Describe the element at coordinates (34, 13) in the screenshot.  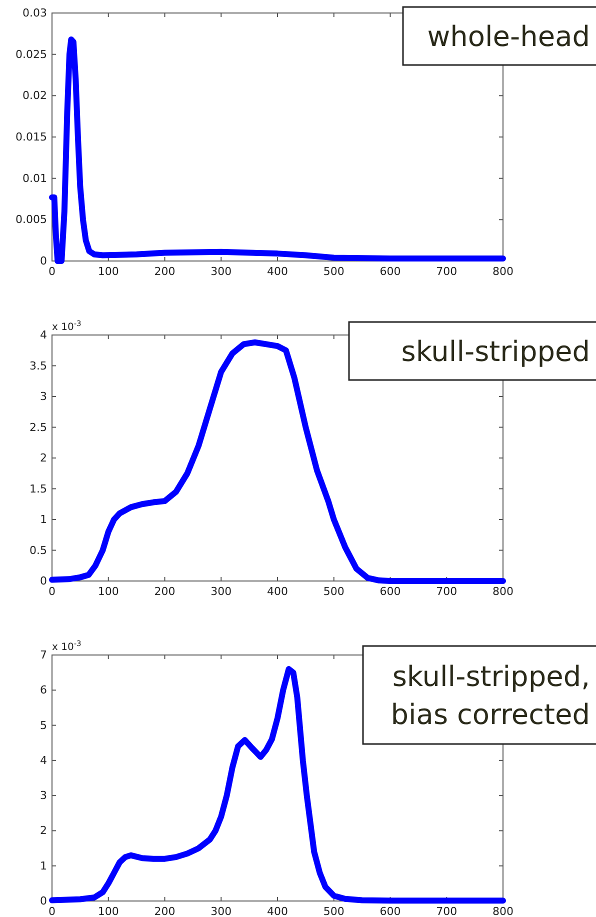
I see `y-tick-label: 0.03` at that location.